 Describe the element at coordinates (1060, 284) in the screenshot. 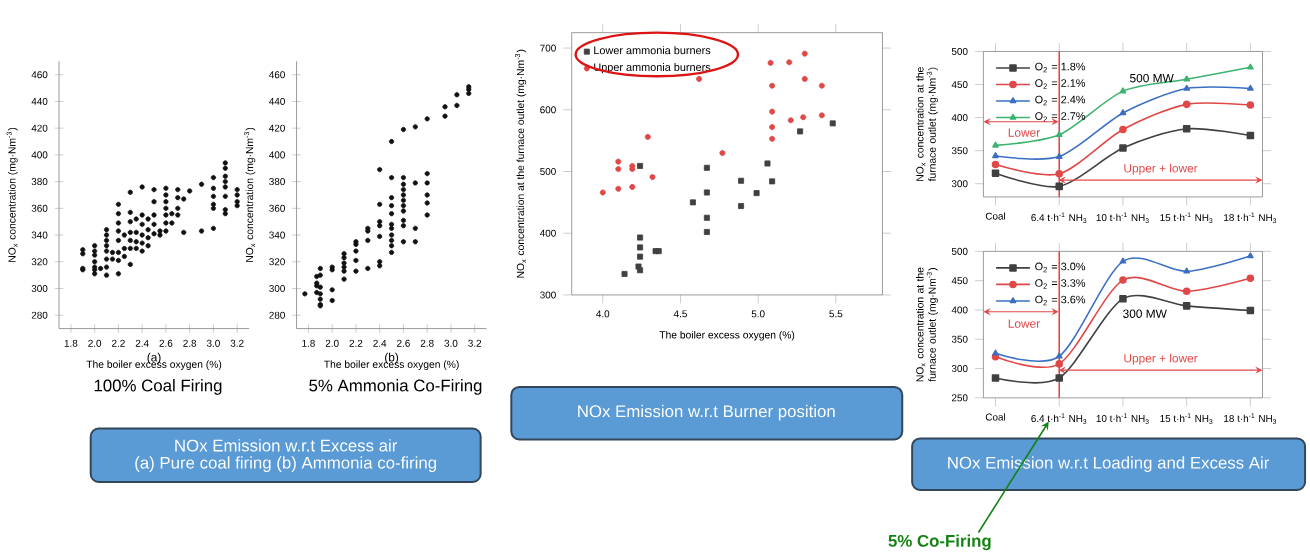

I see `legend-label: O$_{2}$ = 3.3%` at that location.